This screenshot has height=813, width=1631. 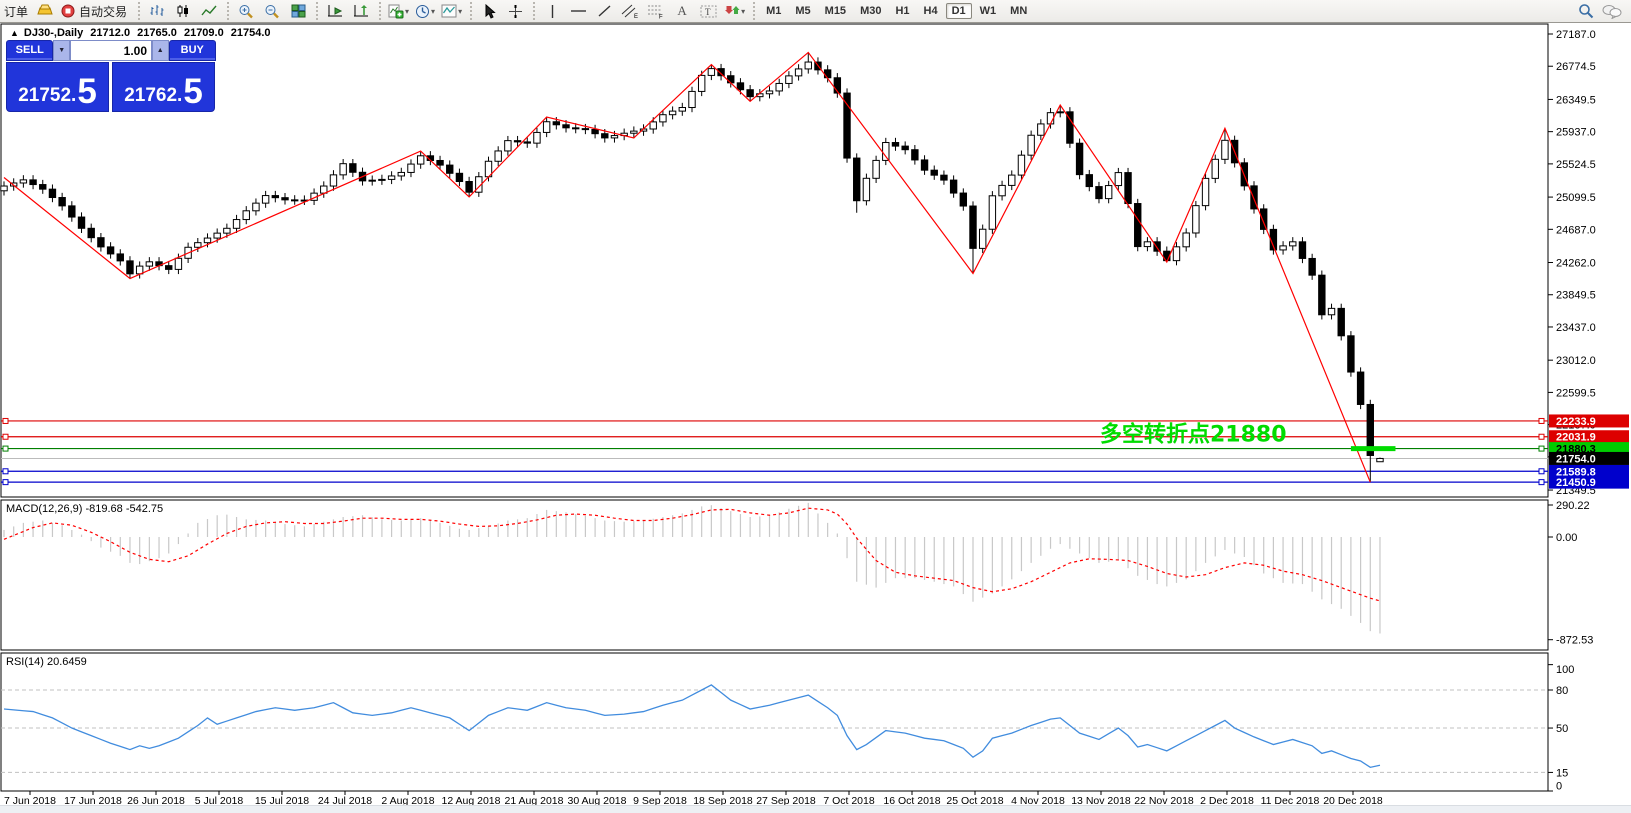 What do you see at coordinates (14, 33) in the screenshot?
I see `collapse-trade-panel-icon: ▲` at bounding box center [14, 33].